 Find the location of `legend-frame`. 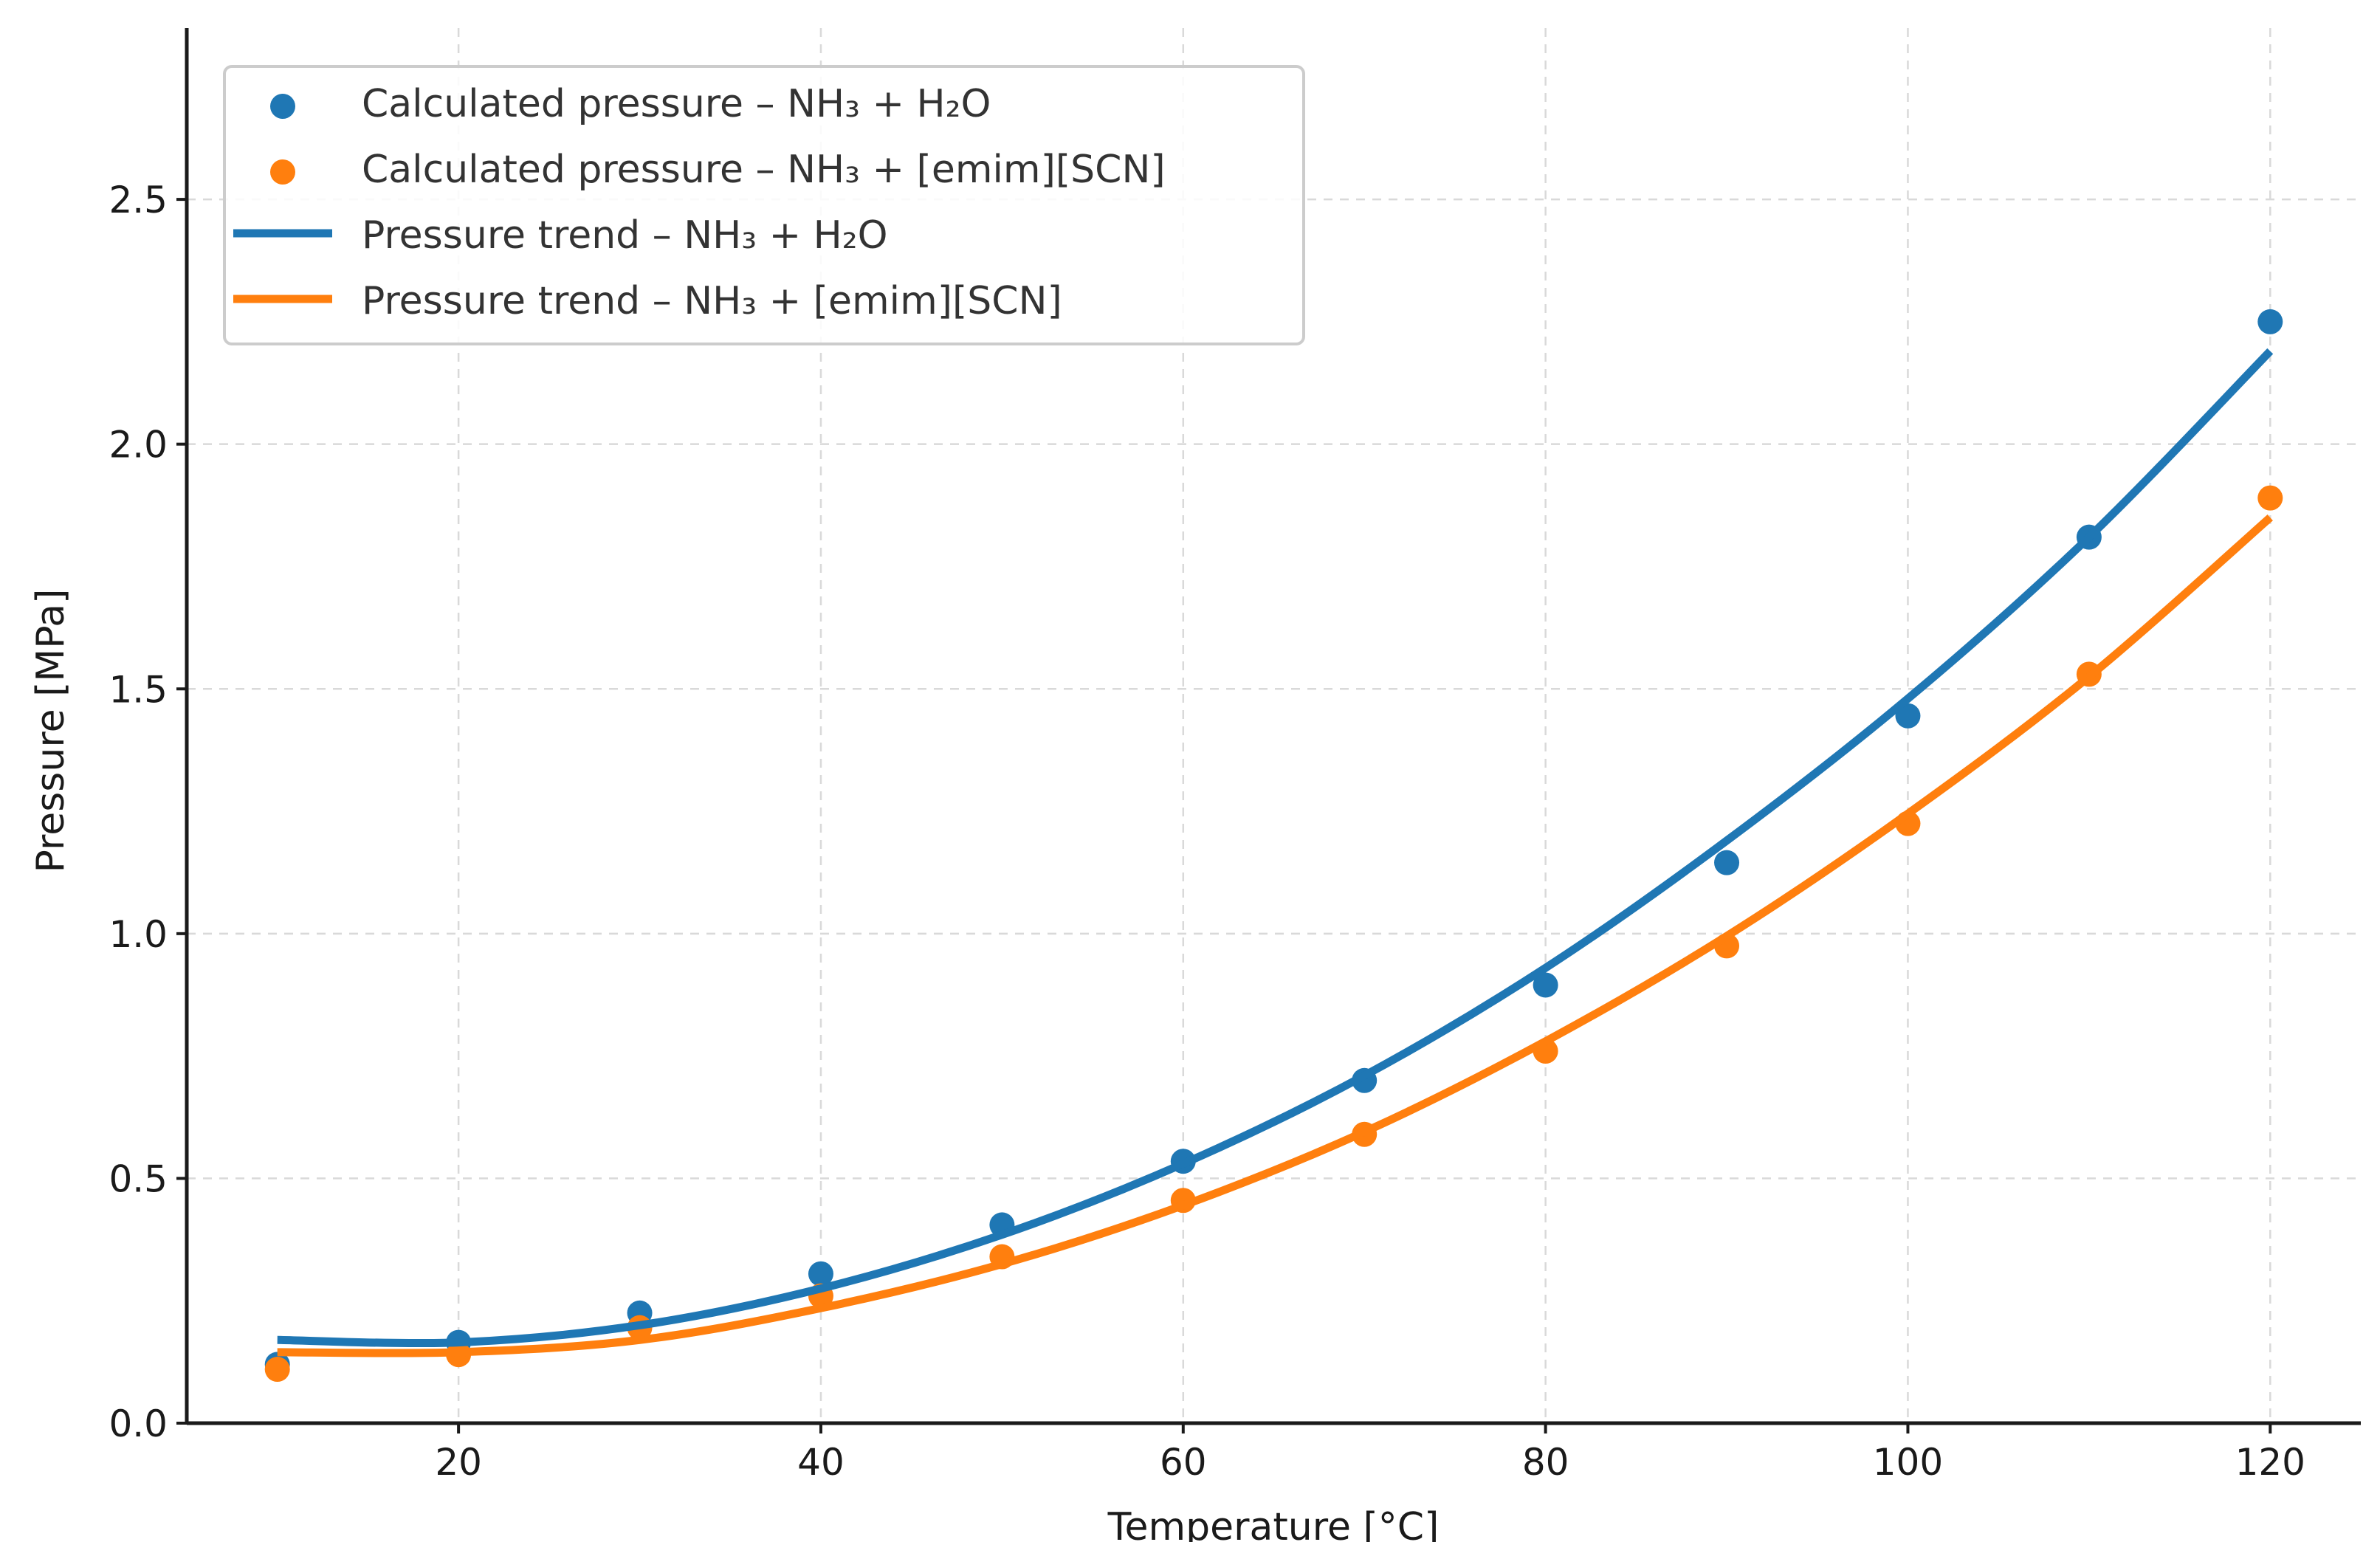

legend-frame is located at coordinates (764, 205).